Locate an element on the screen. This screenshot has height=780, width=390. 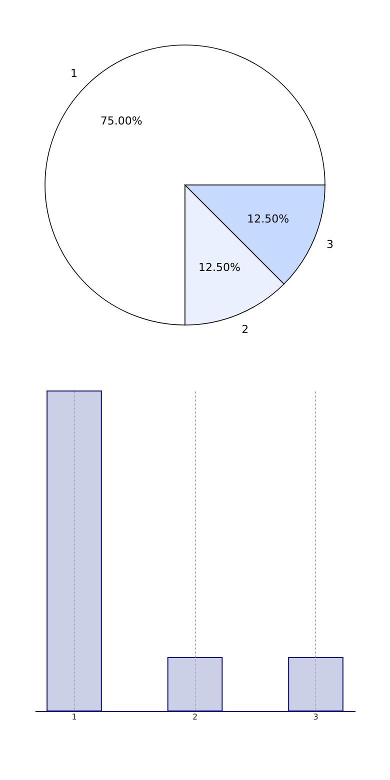
x-tick-label: 2 is located at coordinates (195, 717).